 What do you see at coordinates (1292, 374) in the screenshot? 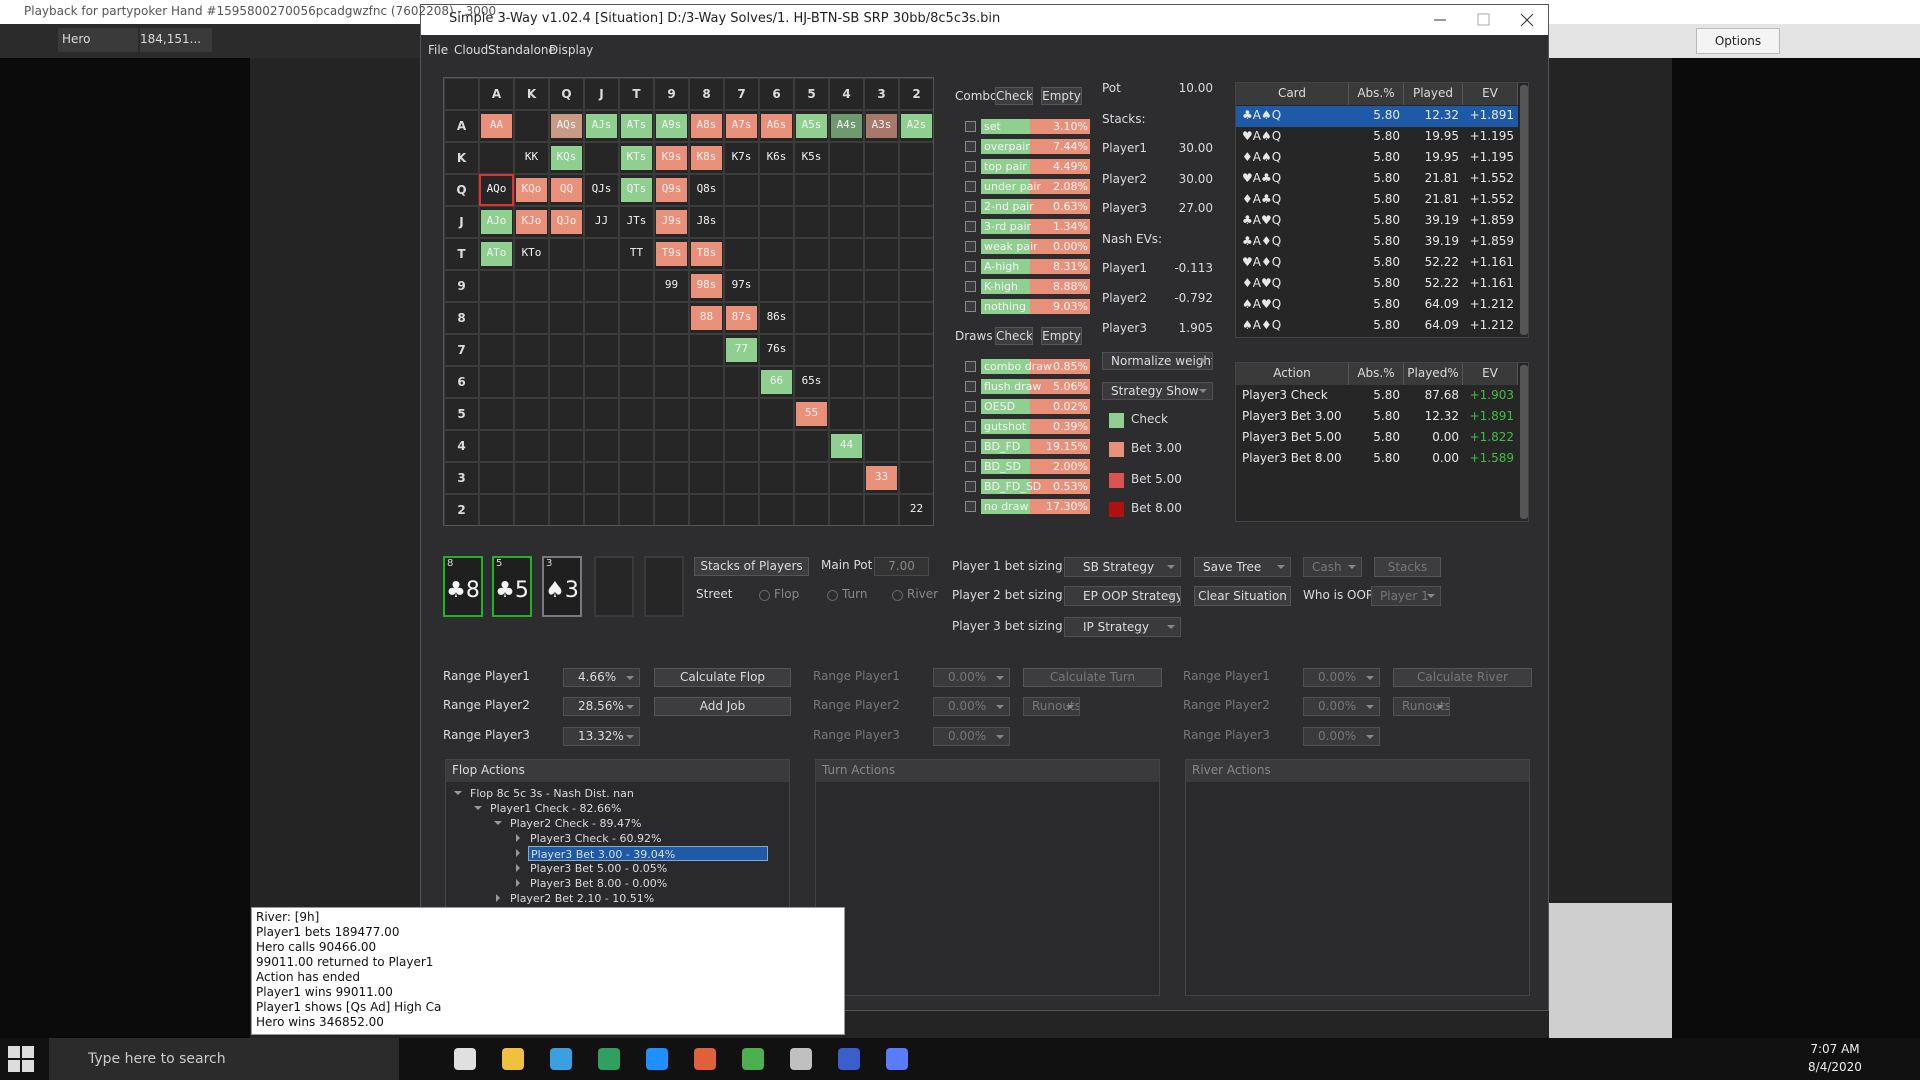
I see `table-header: Action` at bounding box center [1292, 374].